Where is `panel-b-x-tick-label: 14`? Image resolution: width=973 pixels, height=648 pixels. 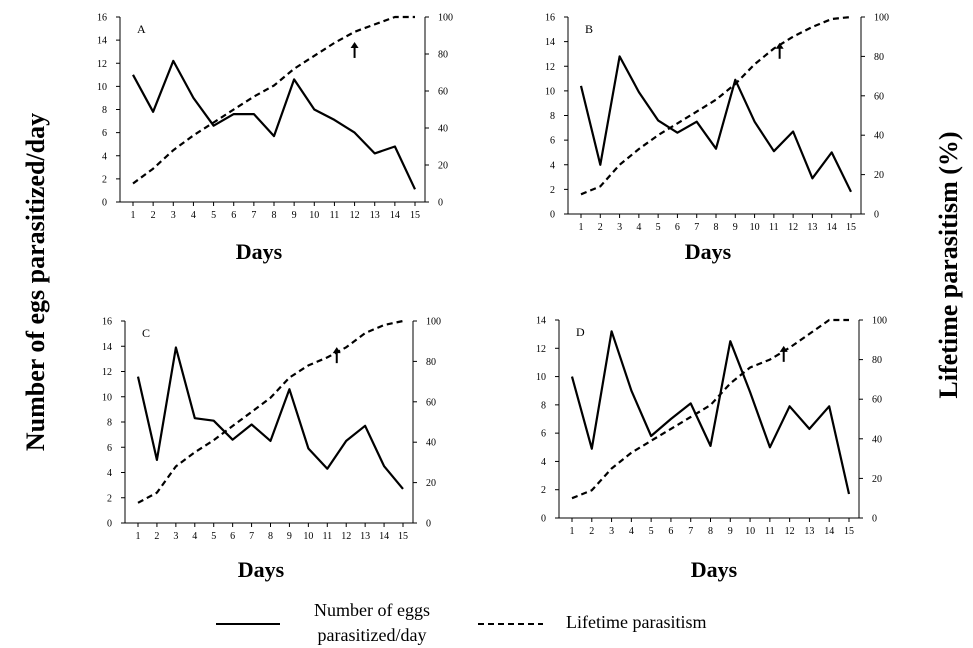 panel-b-x-tick-label: 14 is located at coordinates (832, 227).